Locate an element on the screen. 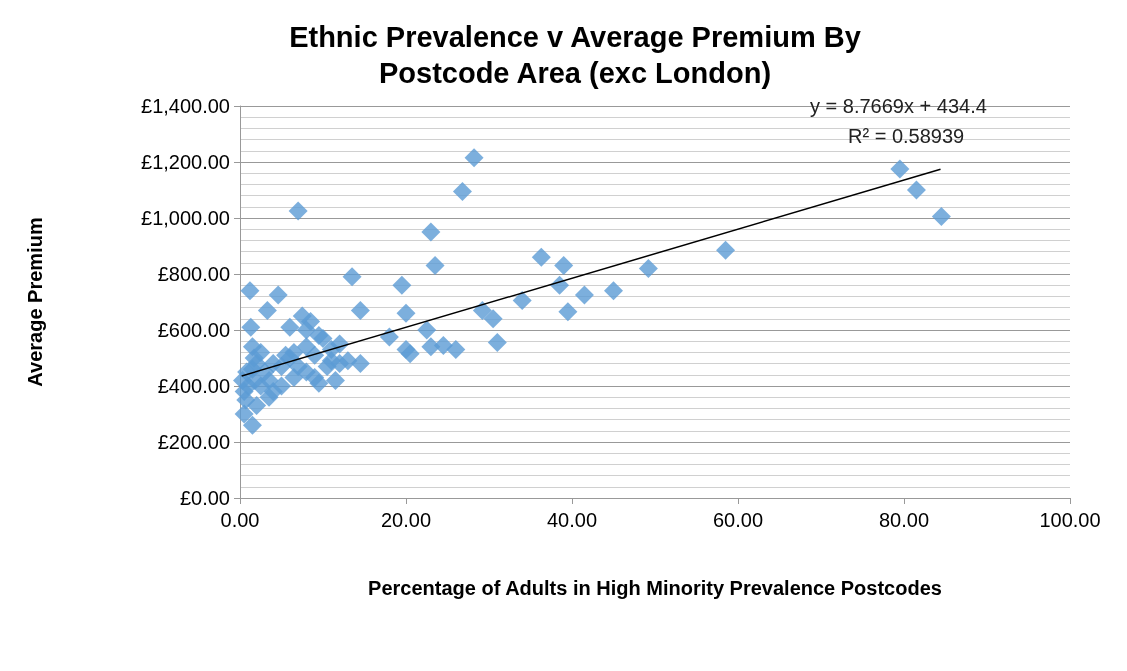 The image size is (1127, 671). x-tick-label: 60.00 is located at coordinates (738, 520).